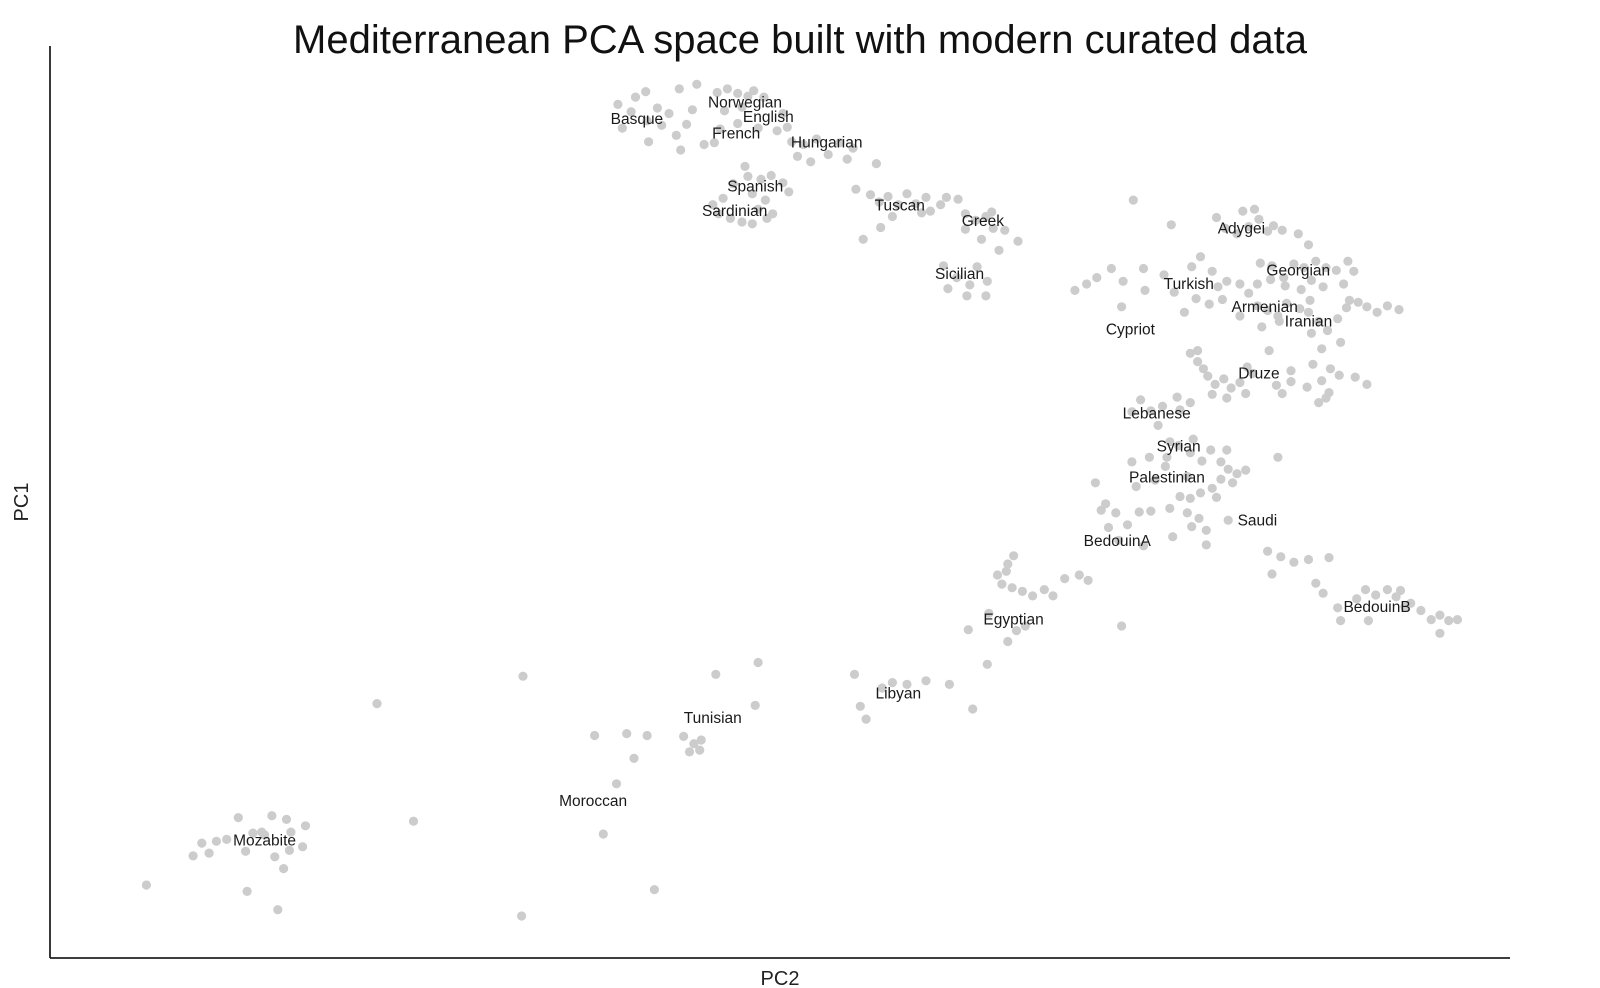 This screenshot has width=1600, height=988. I want to click on population-label: Lebanese, so click(1157, 413).